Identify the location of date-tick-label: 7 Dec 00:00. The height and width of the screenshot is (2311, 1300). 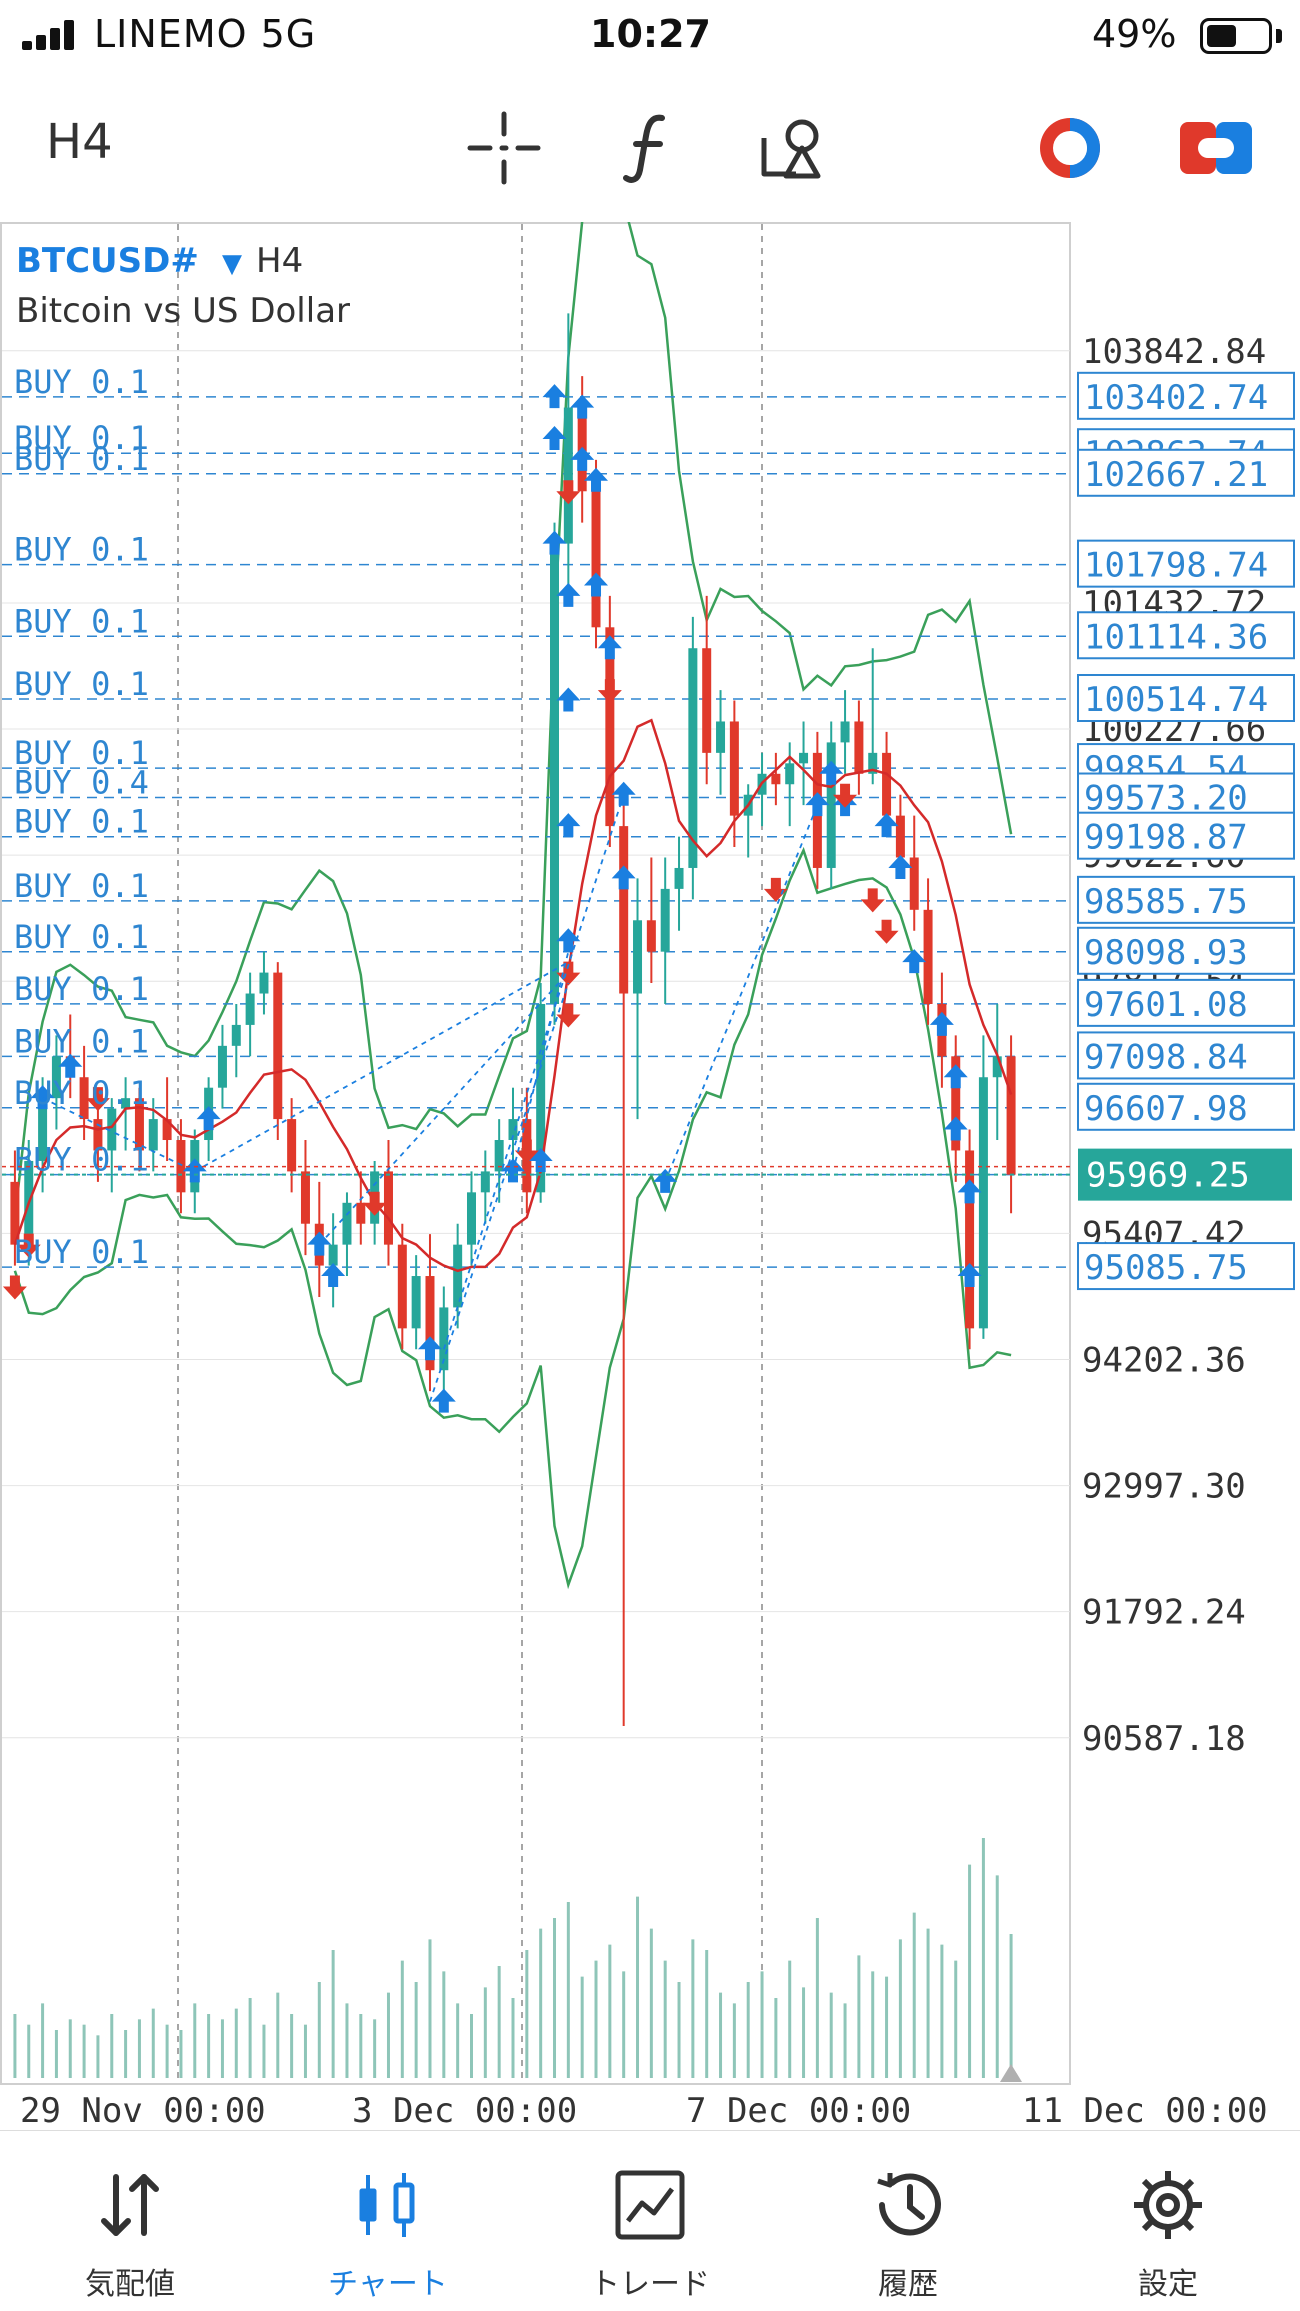
(798, 2110).